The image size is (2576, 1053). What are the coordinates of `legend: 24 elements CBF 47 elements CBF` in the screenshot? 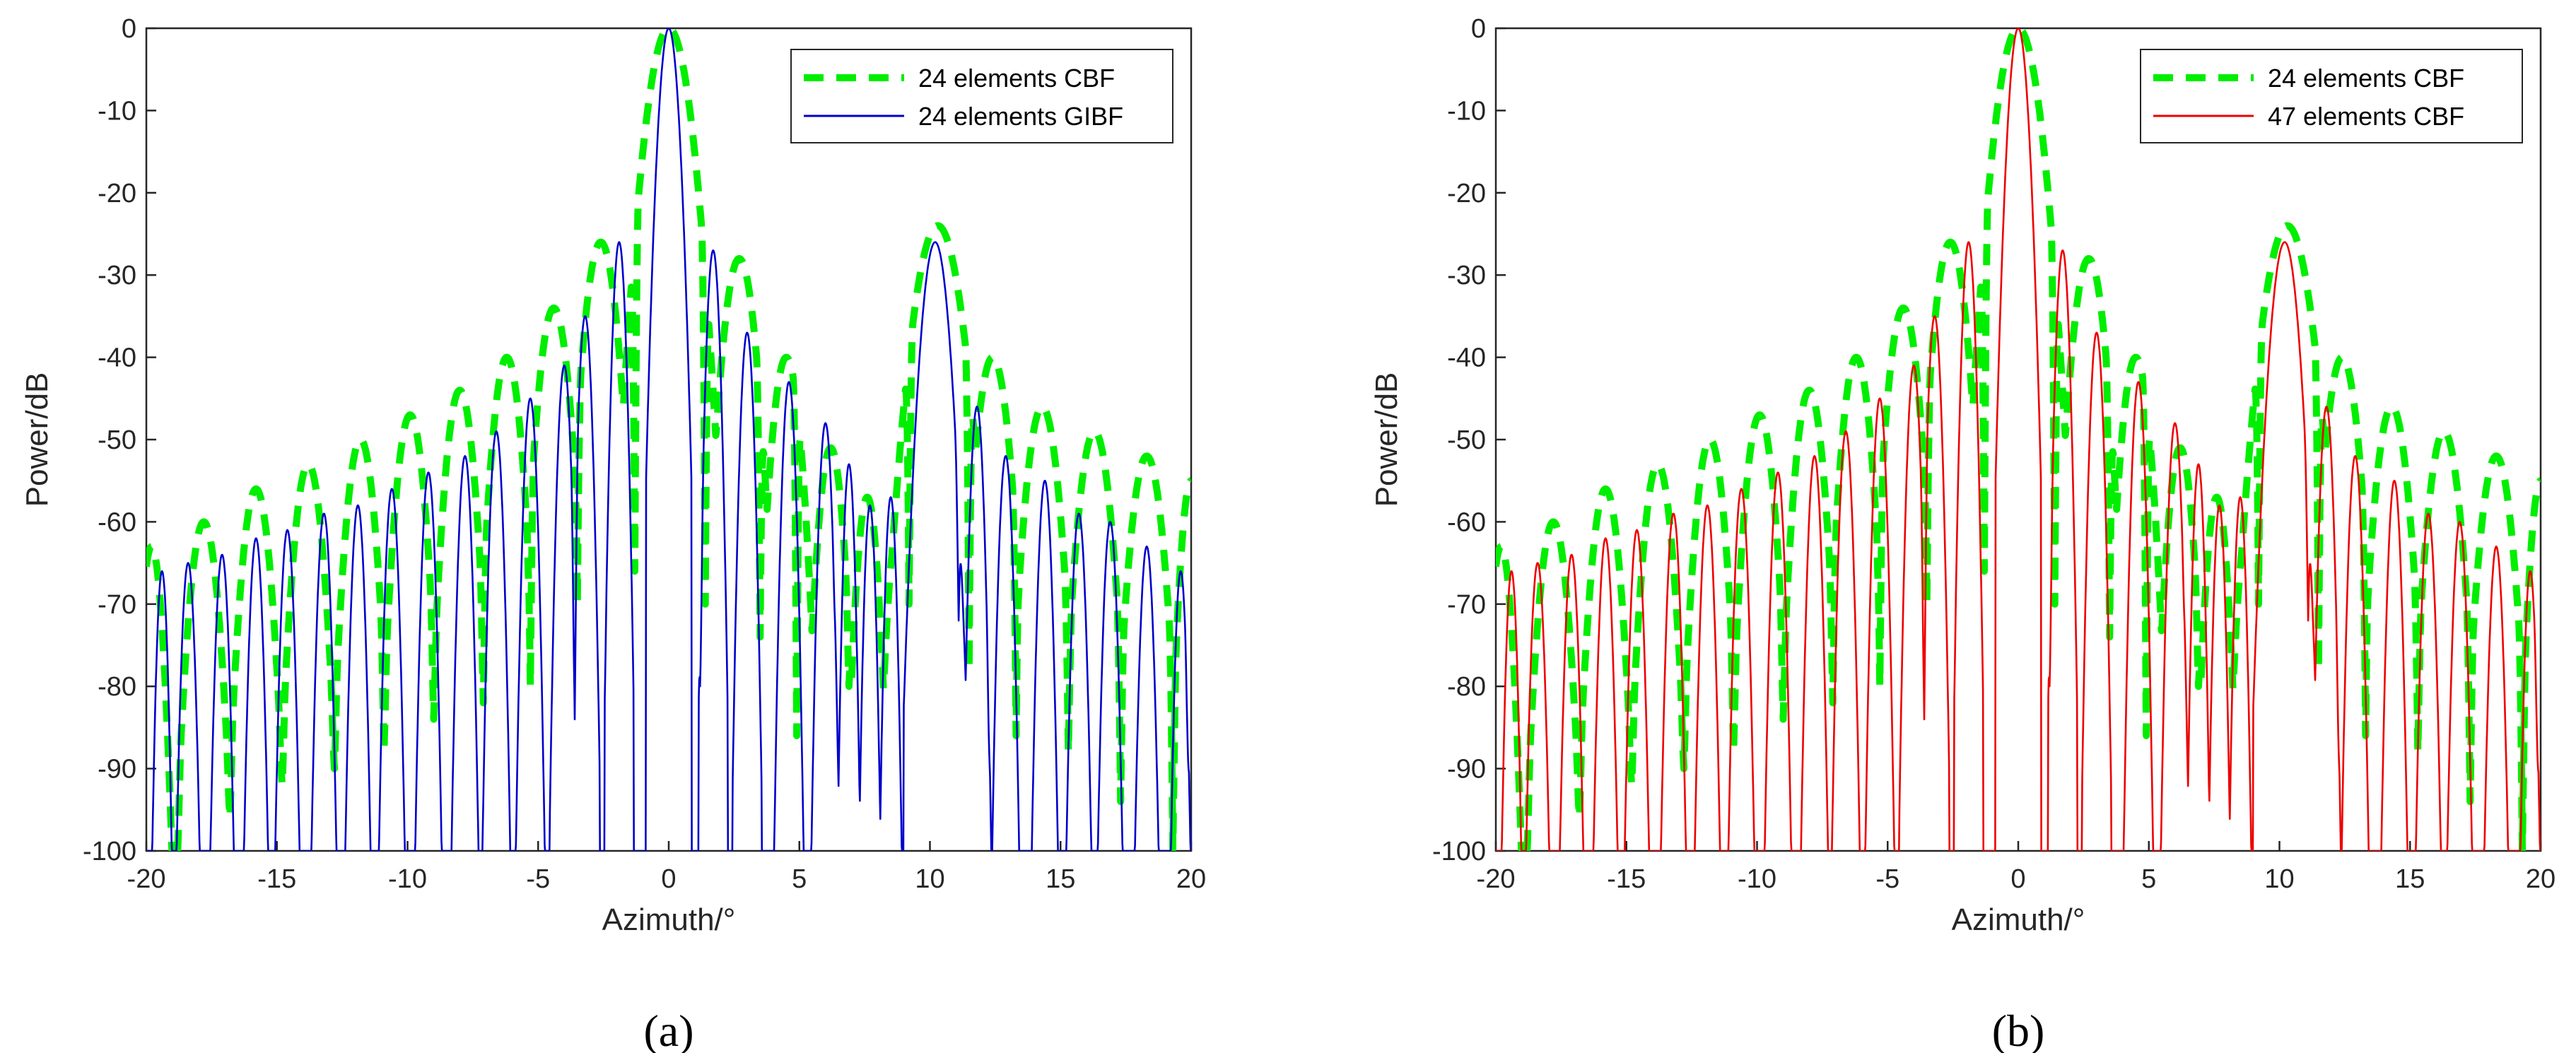 It's located at (2332, 96).